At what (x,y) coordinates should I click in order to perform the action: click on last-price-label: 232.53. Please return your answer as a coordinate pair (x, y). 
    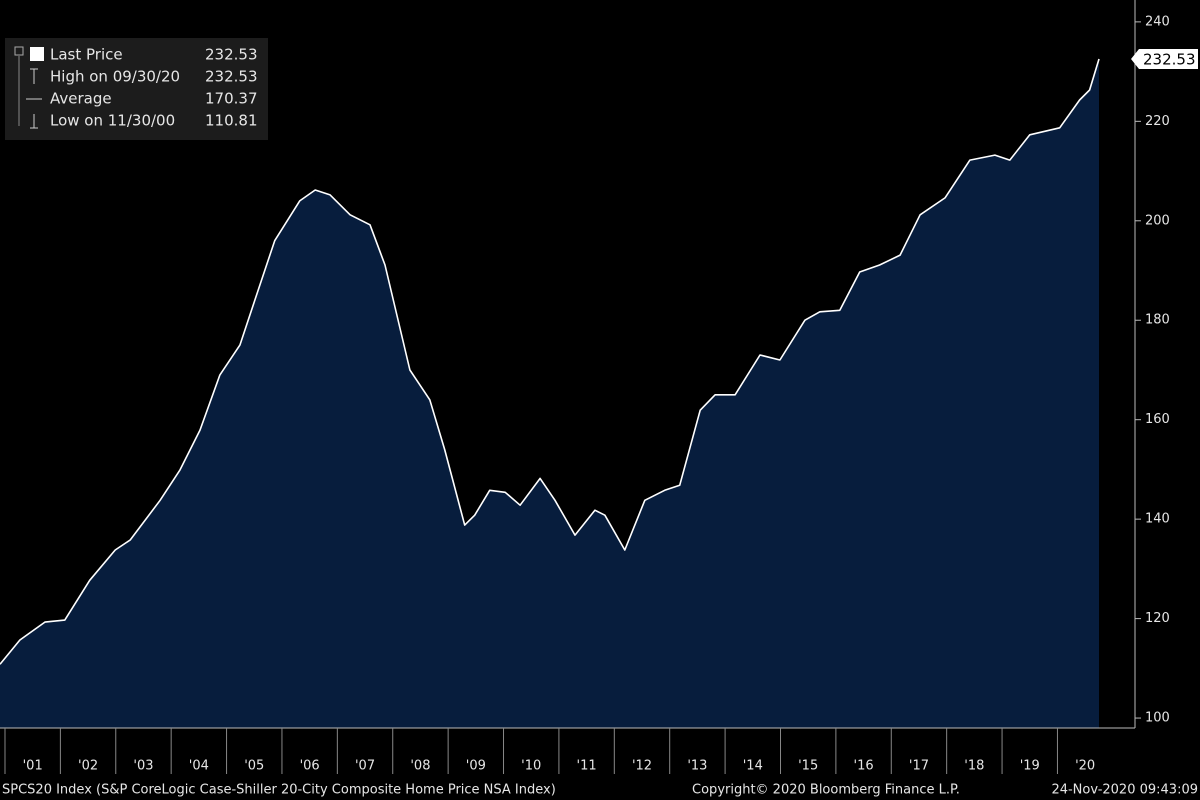
    Looking at the image, I should click on (1169, 60).